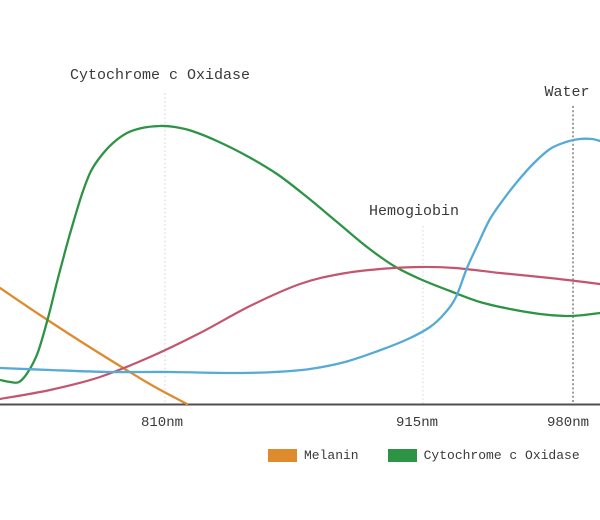  What do you see at coordinates (414, 211) in the screenshot?
I see `annotation-hemoglobin: Hemogiobin` at bounding box center [414, 211].